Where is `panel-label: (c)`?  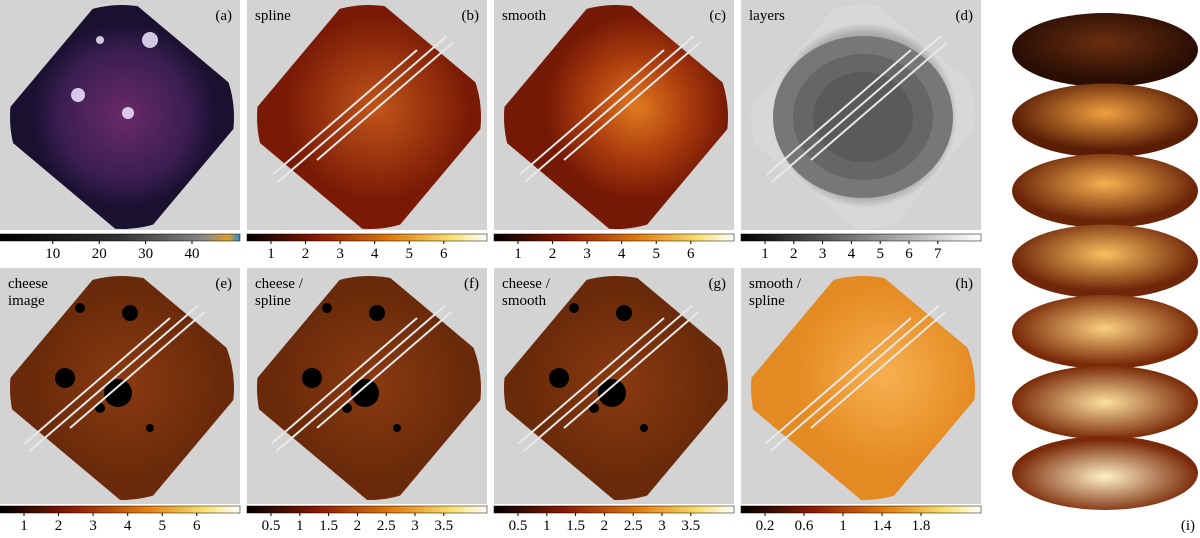 panel-label: (c) is located at coordinates (717, 16).